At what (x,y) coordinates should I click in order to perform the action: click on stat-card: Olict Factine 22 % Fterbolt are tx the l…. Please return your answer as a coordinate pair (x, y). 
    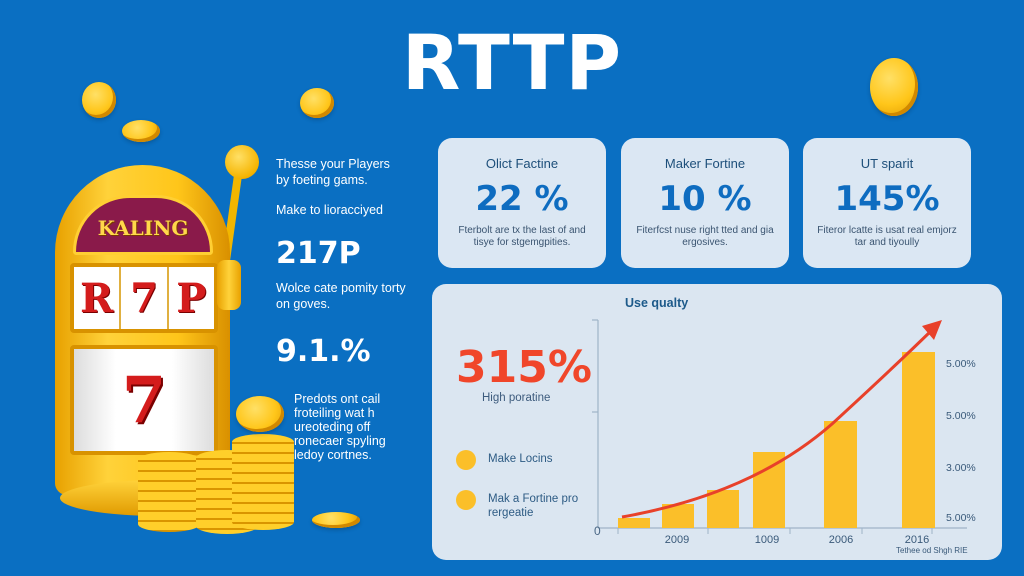
    Looking at the image, I should click on (522, 203).